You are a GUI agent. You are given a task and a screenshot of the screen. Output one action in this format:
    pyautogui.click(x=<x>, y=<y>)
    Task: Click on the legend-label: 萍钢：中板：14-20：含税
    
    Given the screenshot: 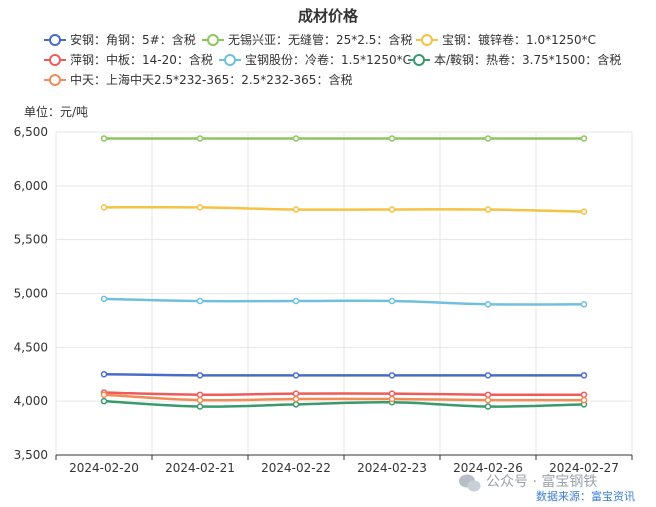 What is the action you would take?
    pyautogui.click(x=141, y=59)
    